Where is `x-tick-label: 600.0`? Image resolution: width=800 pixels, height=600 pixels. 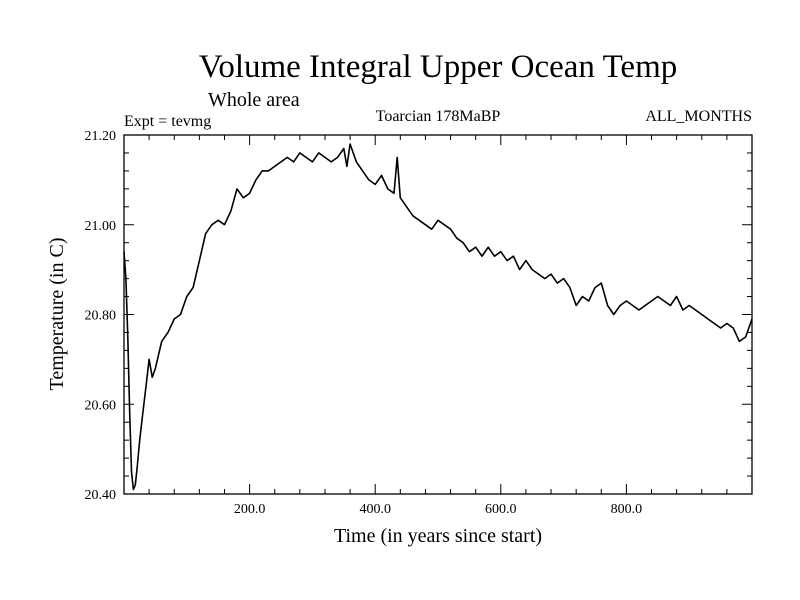 x-tick-label: 600.0 is located at coordinates (501, 509).